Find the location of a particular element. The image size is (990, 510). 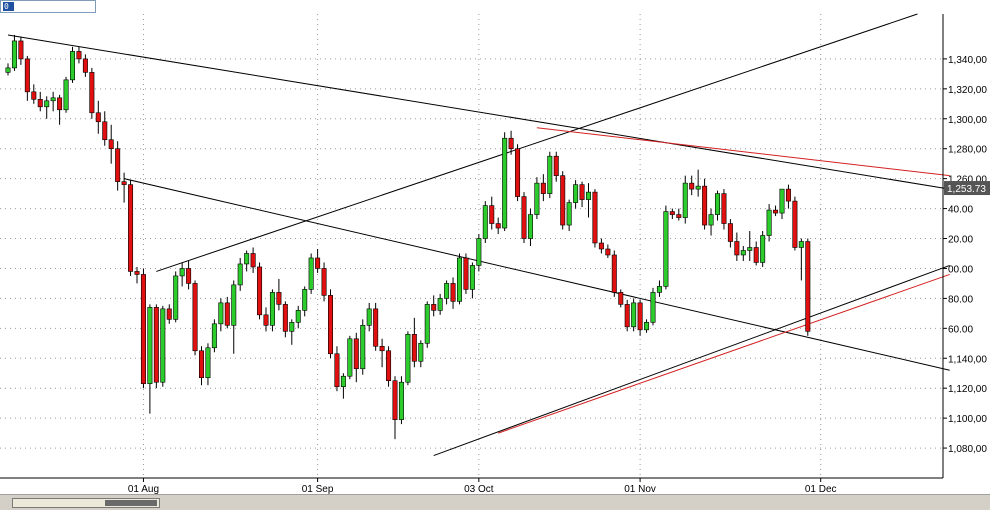

time-tick-label: 01 Sep is located at coordinates (318, 489).